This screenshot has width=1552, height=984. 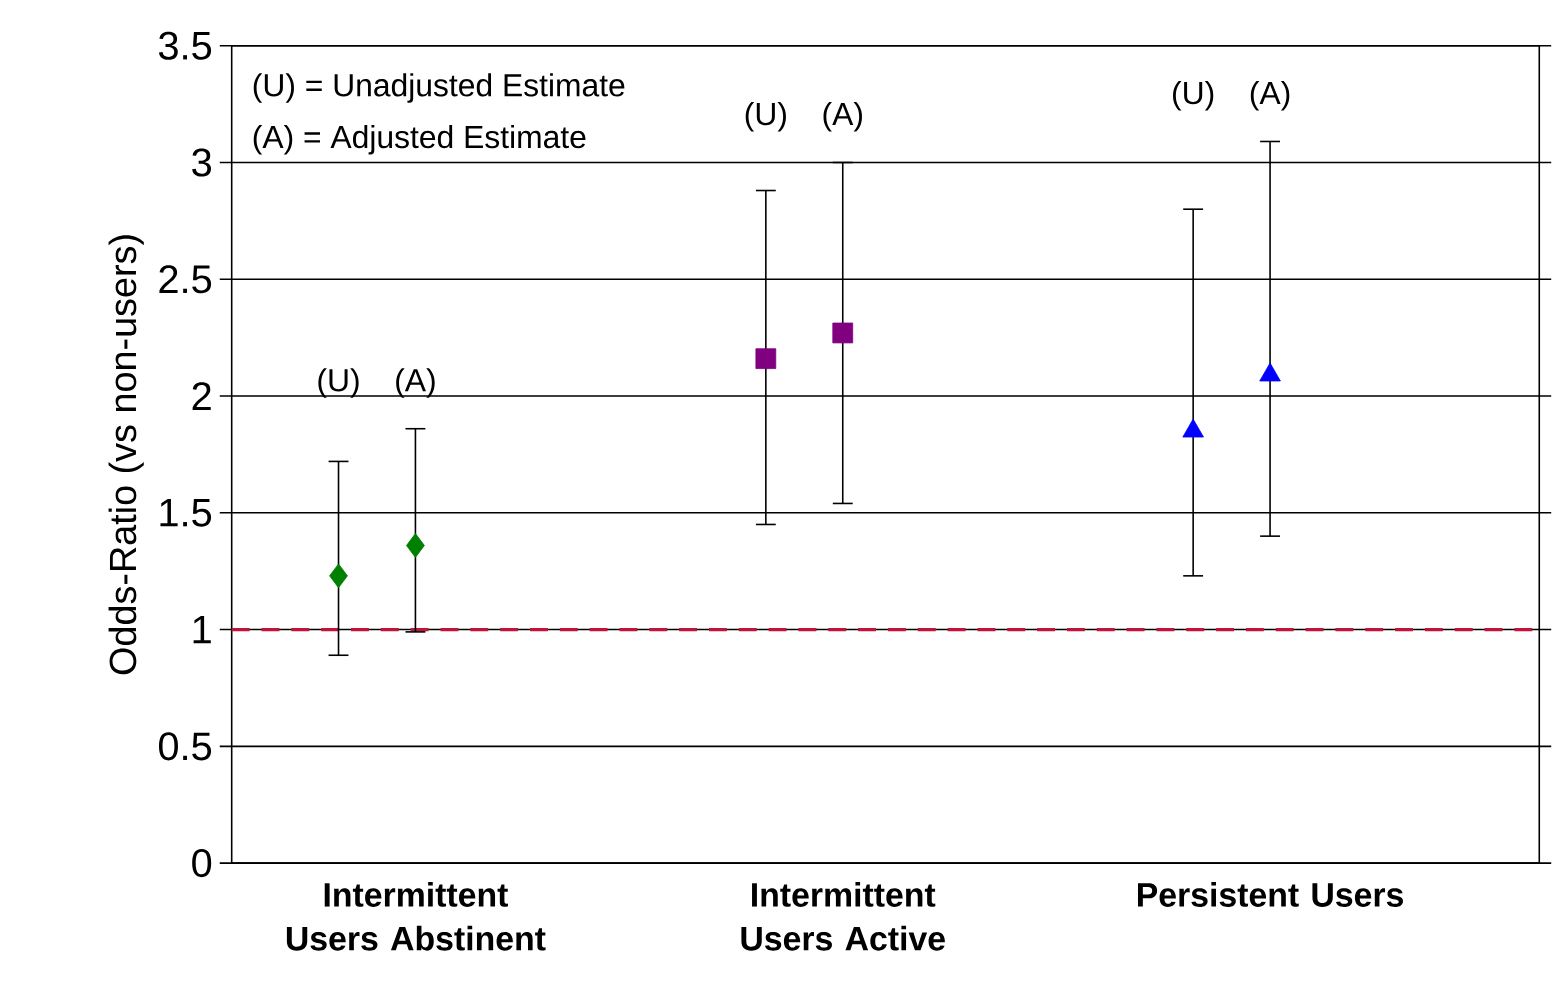 I want to click on y-tick-label: 2.5, so click(x=185, y=279).